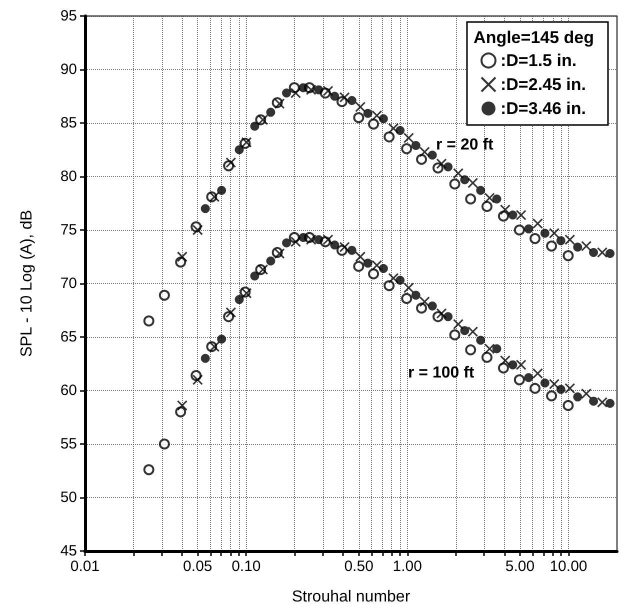 The height and width of the screenshot is (610, 619). I want to click on y-tick-label: 75, so click(68, 230).